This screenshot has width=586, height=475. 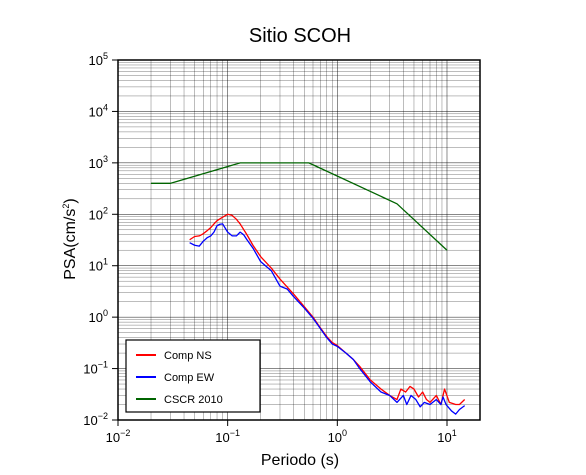 I want to click on x-tick-label: 10⁻², so click(x=118, y=436).